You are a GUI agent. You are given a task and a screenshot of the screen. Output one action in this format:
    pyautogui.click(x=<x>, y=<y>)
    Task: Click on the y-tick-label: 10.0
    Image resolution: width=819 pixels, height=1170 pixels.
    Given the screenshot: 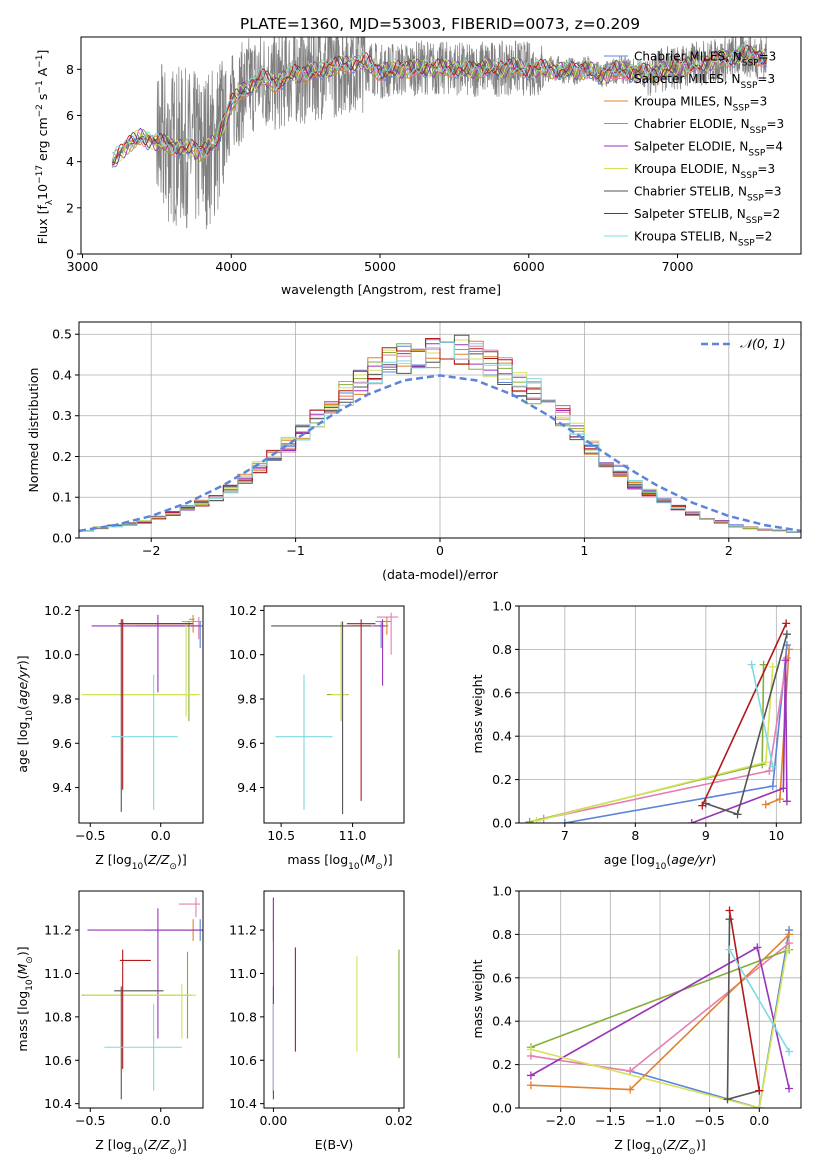 What is the action you would take?
    pyautogui.click(x=243, y=654)
    